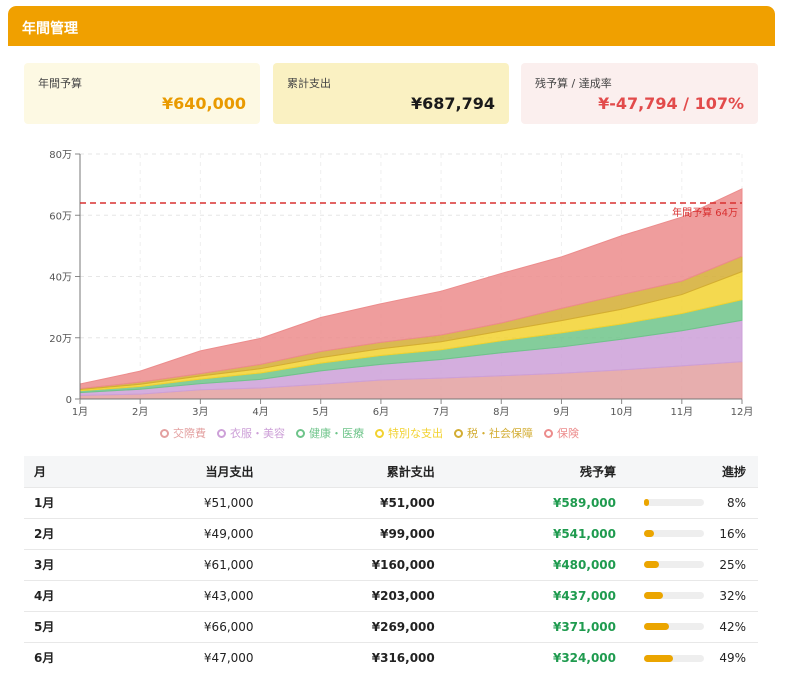 The height and width of the screenshot is (686, 789). I want to click on table-row: 6月 ¥47,000 ¥316,000 ¥324,000 49%, so click(391, 657).